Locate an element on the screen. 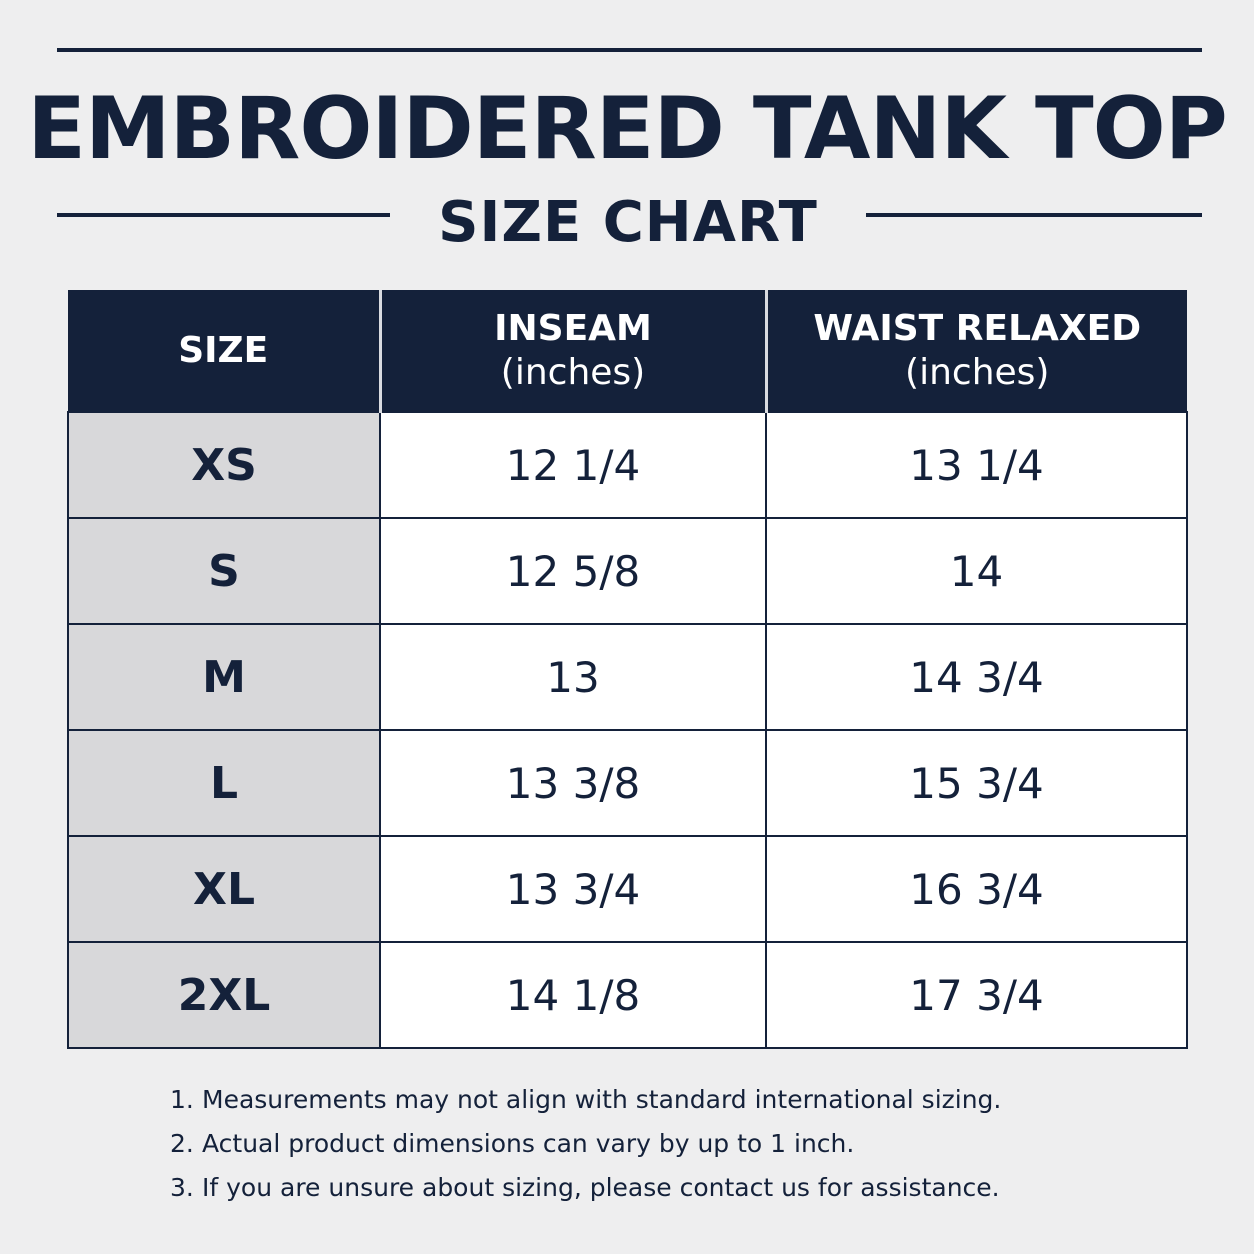  waist-cell: 14 3/4 is located at coordinates (976, 677).